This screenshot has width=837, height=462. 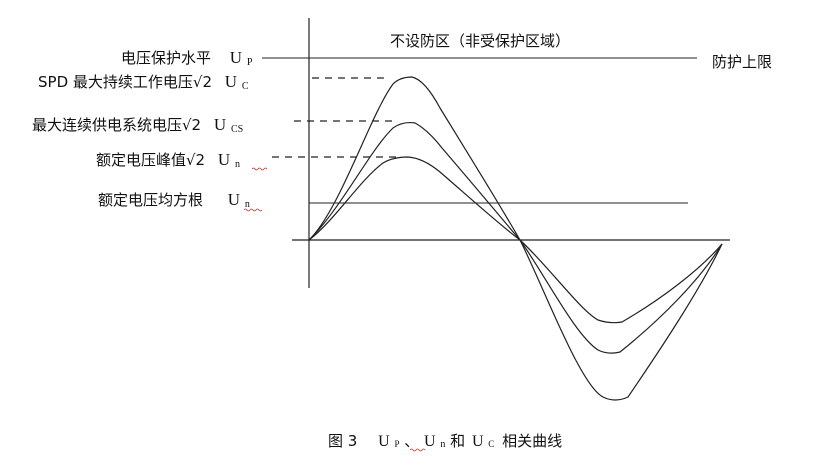 I want to click on up-subscript: P, so click(x=250, y=62).